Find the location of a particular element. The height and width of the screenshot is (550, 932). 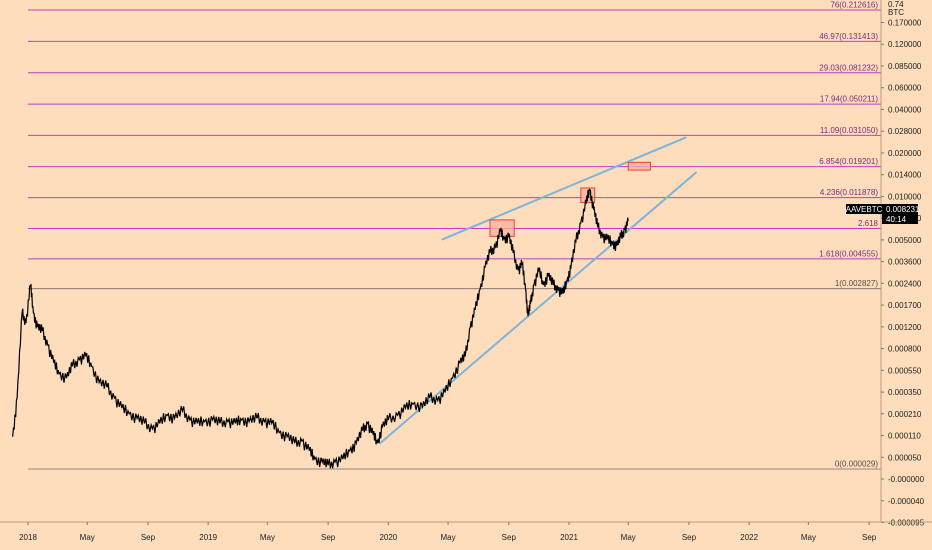

price-tick-label: 0.085000 is located at coordinates (905, 66).